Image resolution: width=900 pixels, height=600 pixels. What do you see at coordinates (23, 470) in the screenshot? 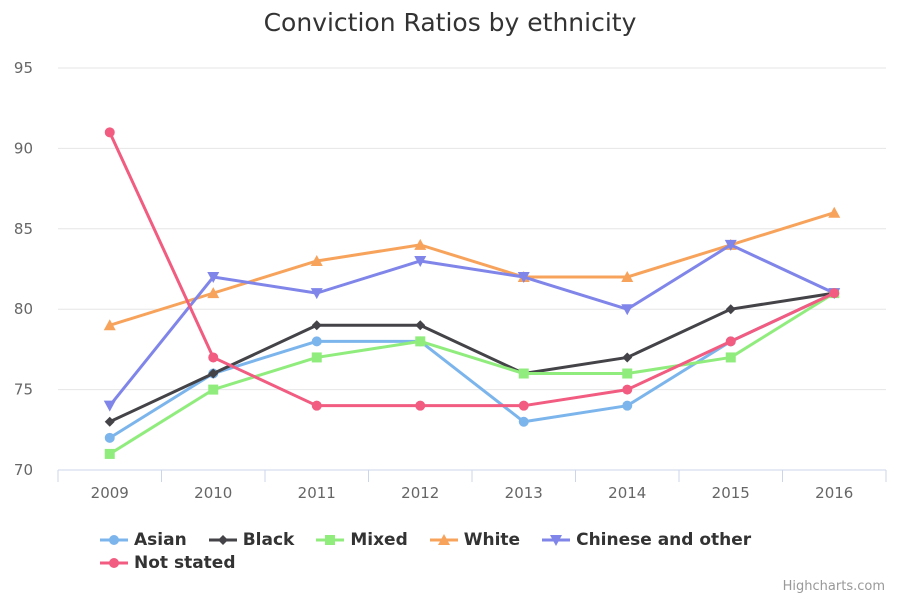
I see `y-tick-label: 70` at bounding box center [23, 470].